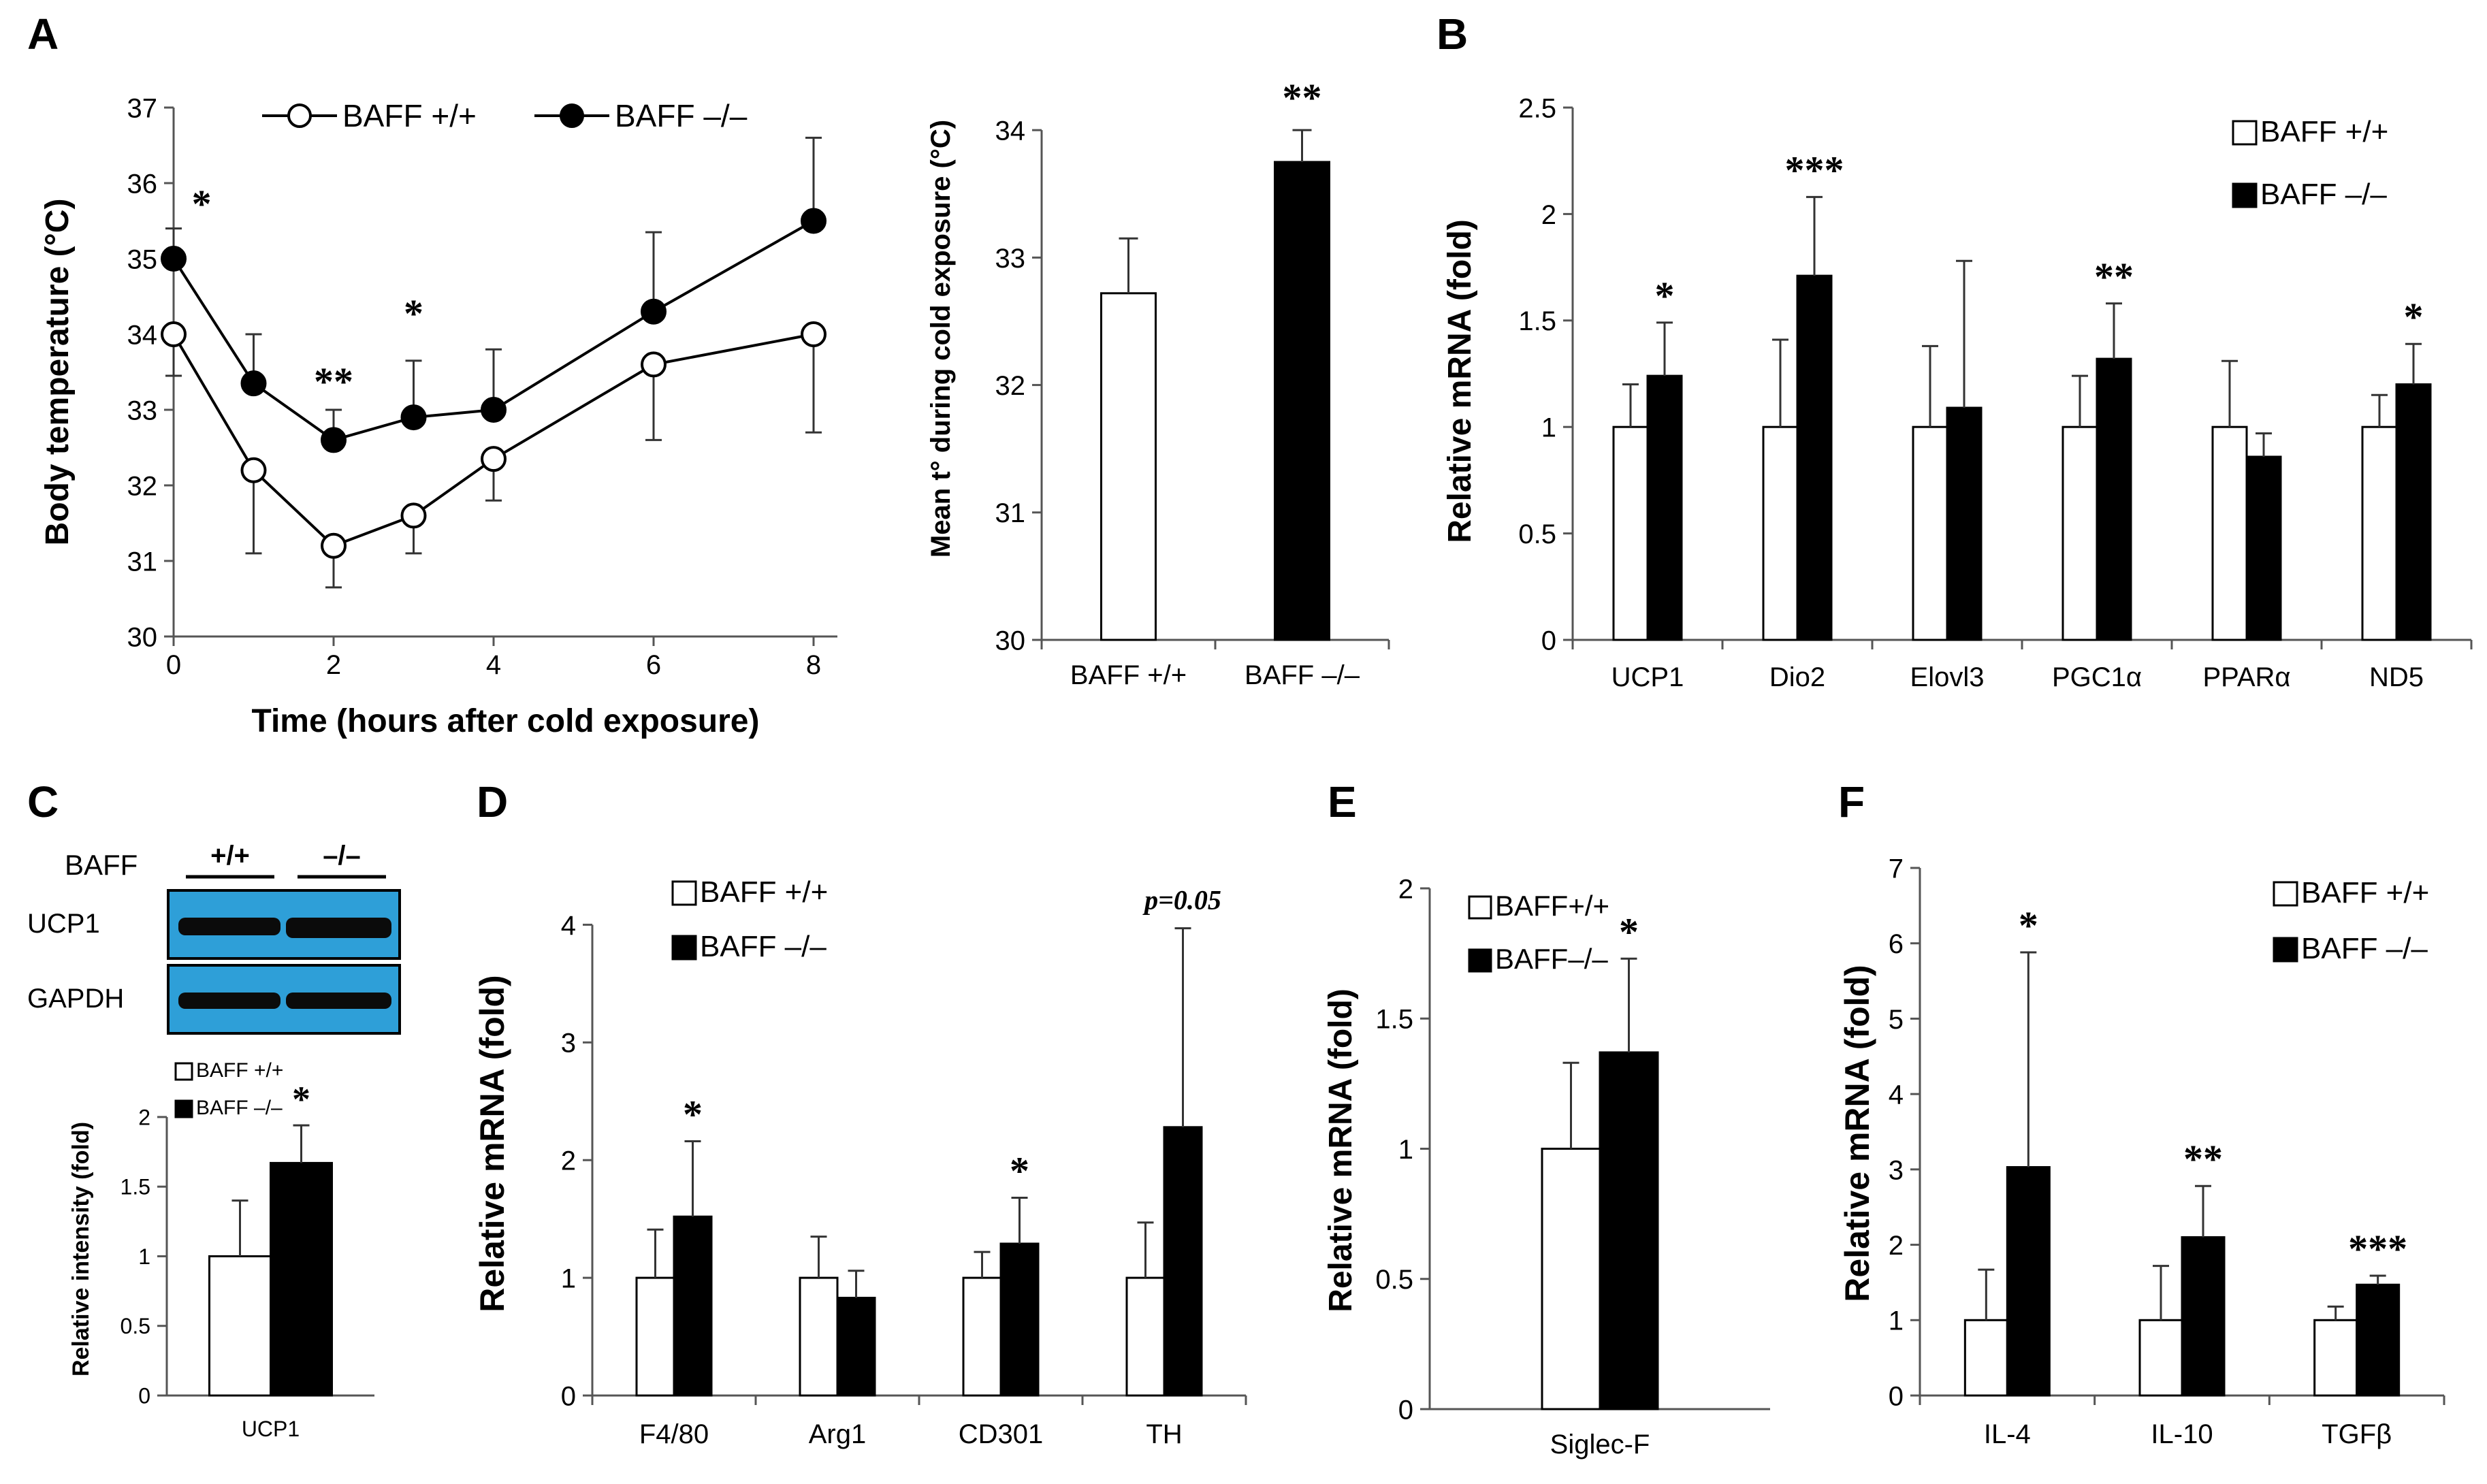 The width and height of the screenshot is (2487, 1484). What do you see at coordinates (63, 924) in the screenshot?
I see `blot-row-name: UCP1` at bounding box center [63, 924].